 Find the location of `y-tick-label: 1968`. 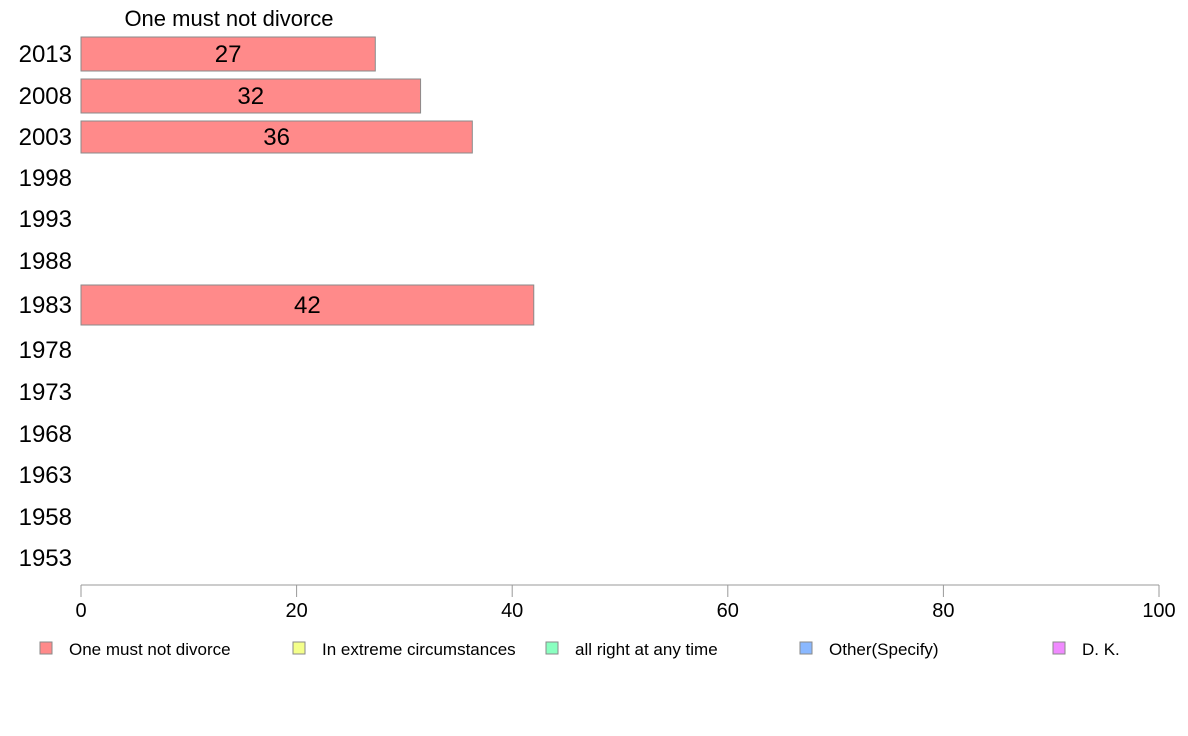

y-tick-label: 1968 is located at coordinates (45, 434).